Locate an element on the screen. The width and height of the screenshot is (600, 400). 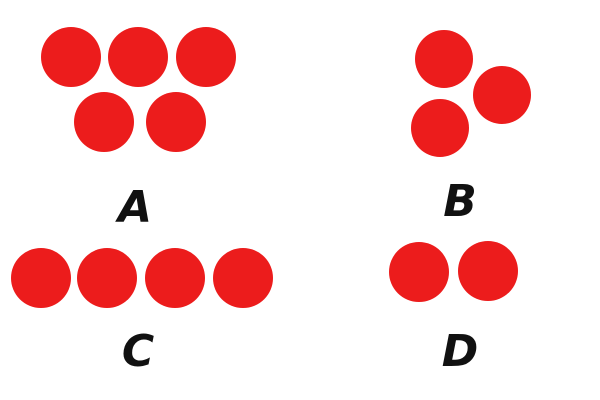
group-b-label: B is located at coordinates (460, 201).